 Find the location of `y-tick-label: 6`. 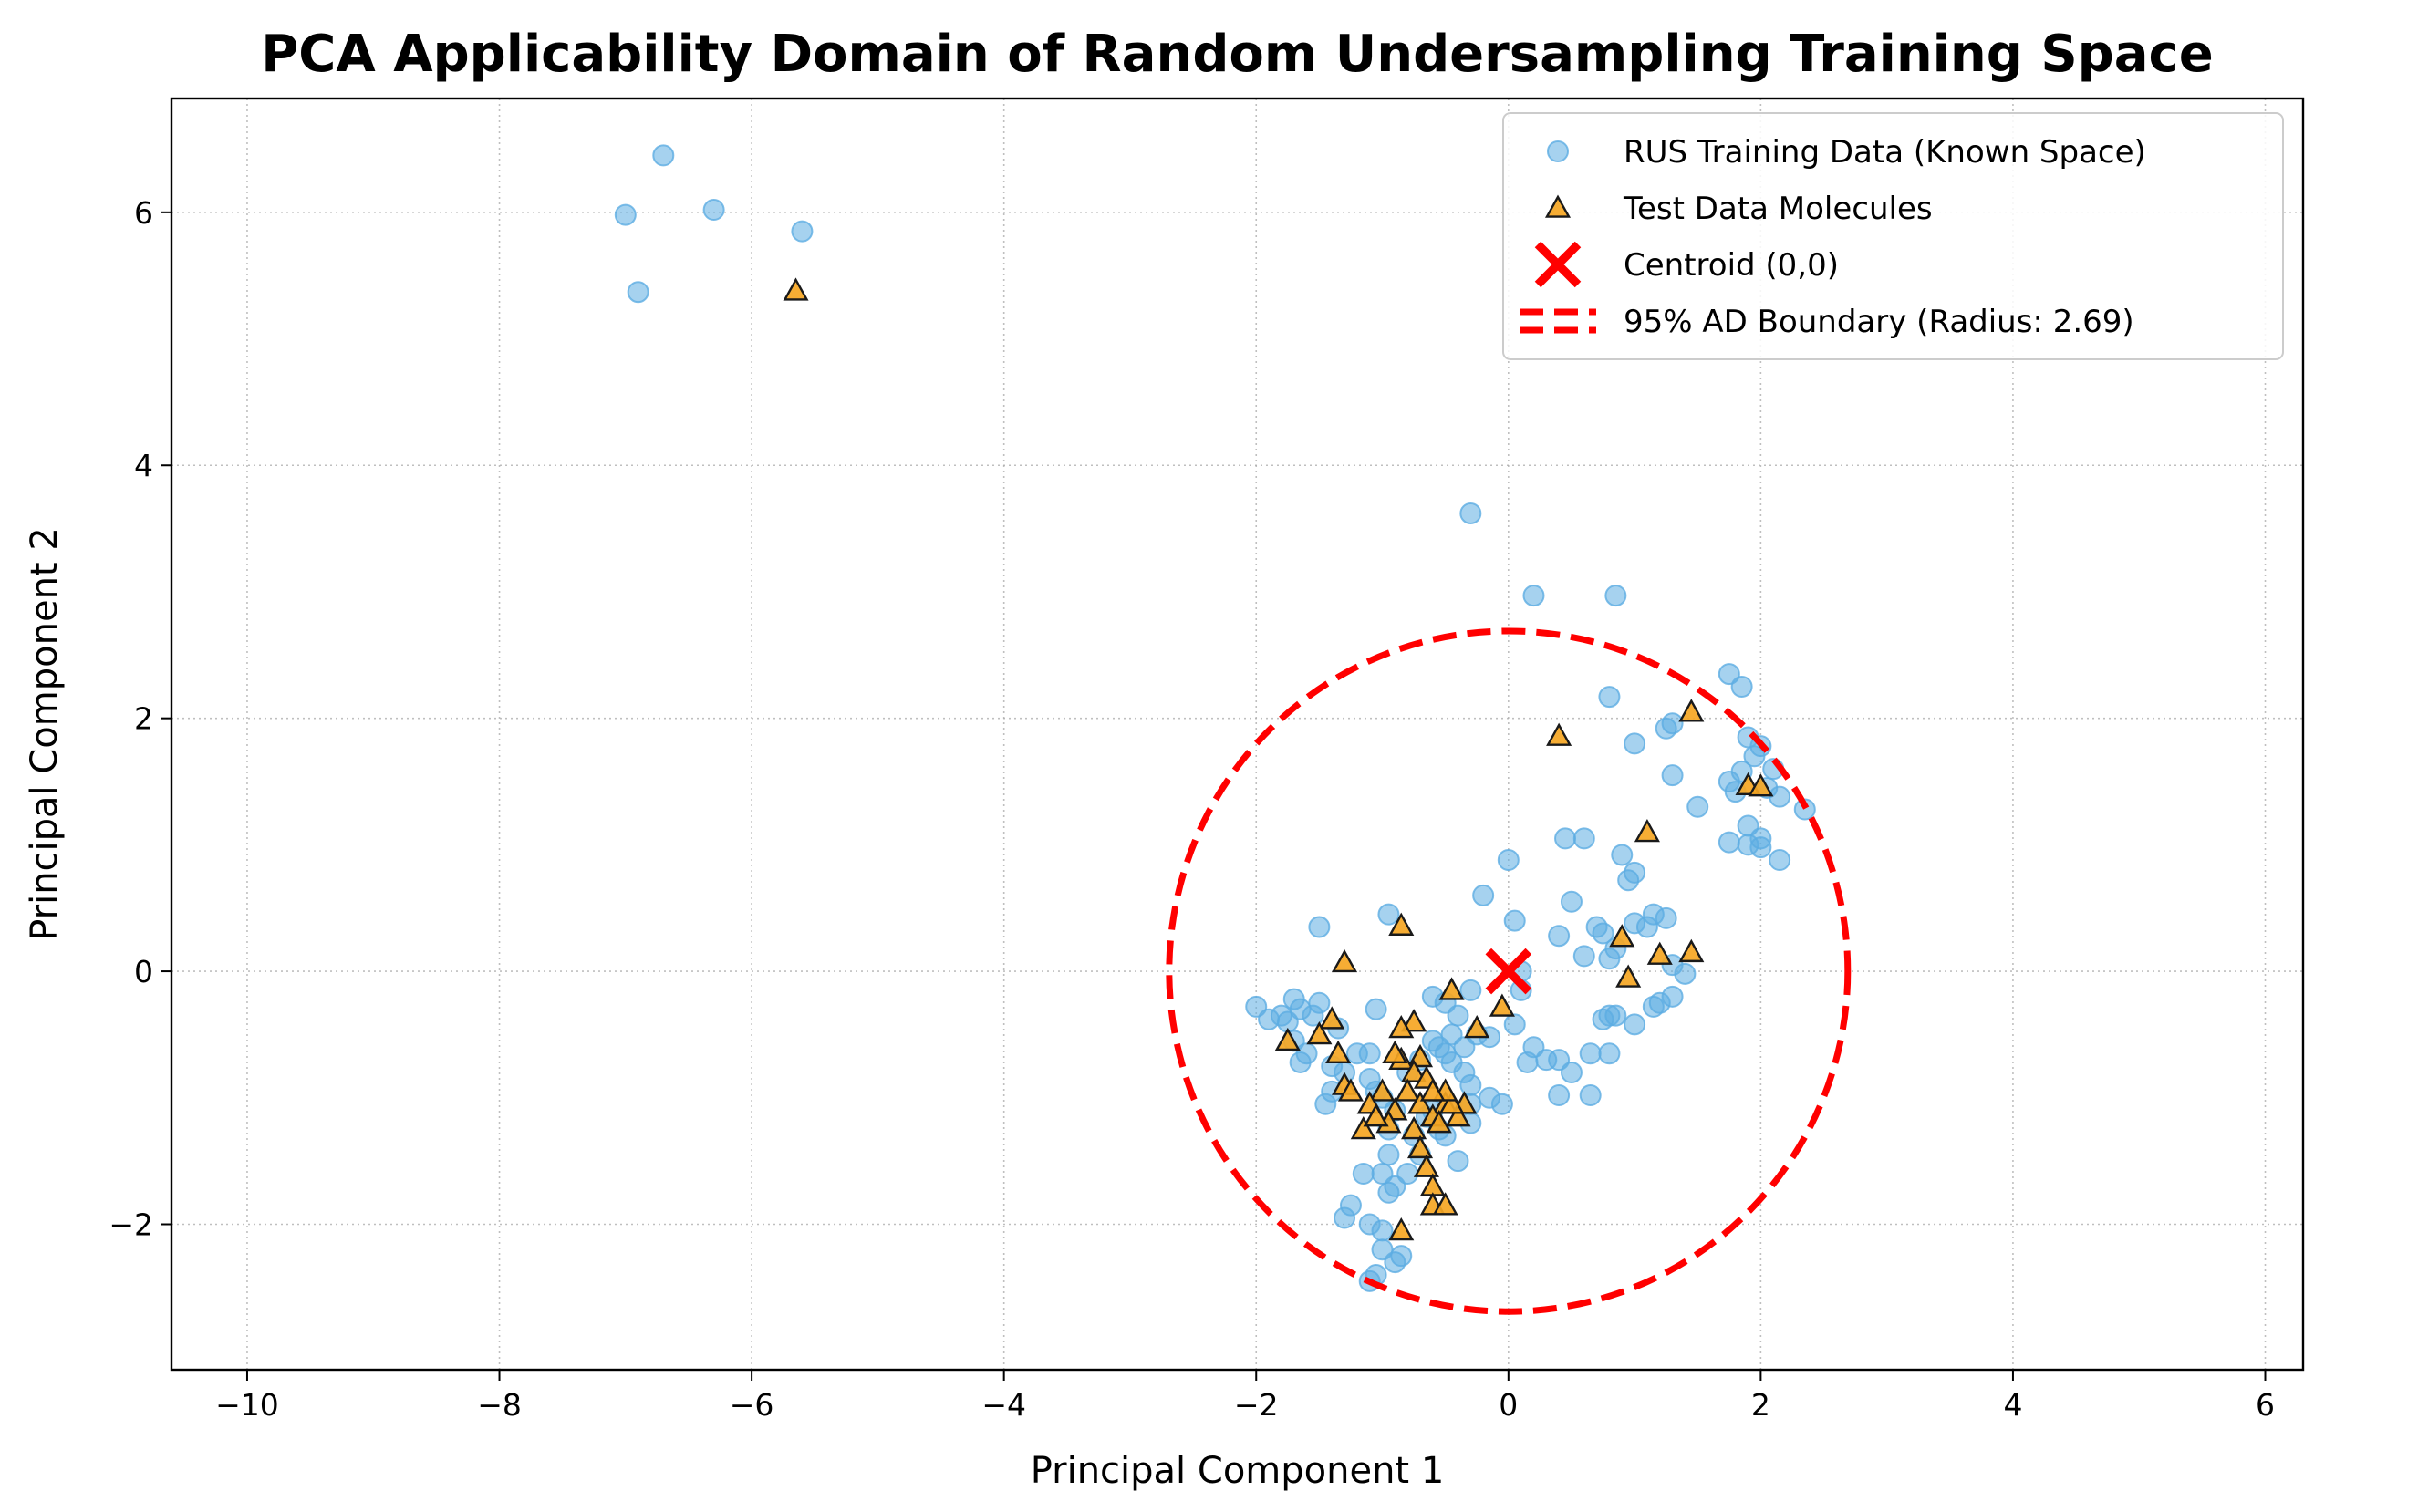

y-tick-label: 6 is located at coordinates (143, 213).